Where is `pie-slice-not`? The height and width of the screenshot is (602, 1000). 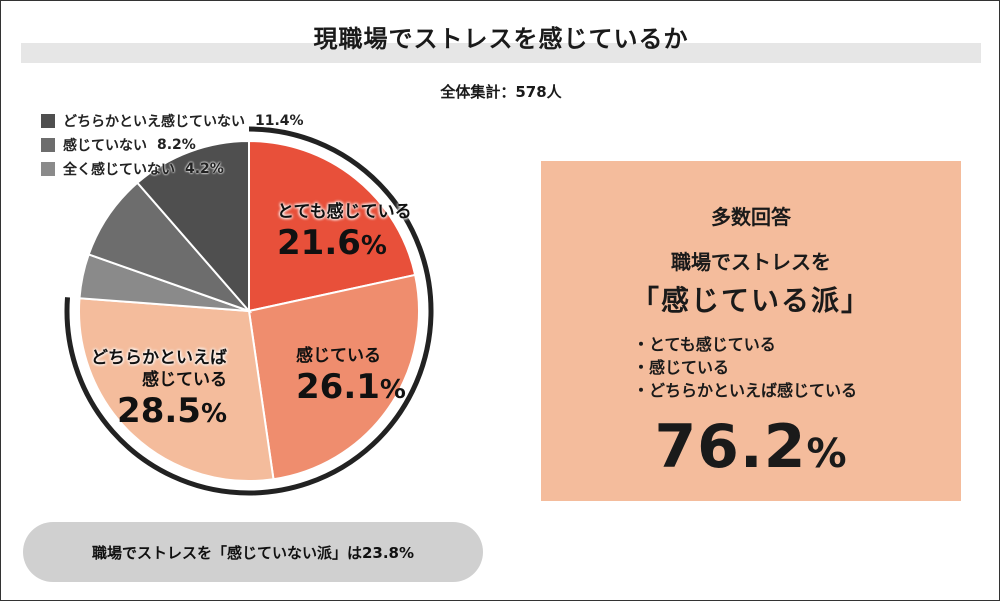
pie-slice-not is located at coordinates (170, 247).